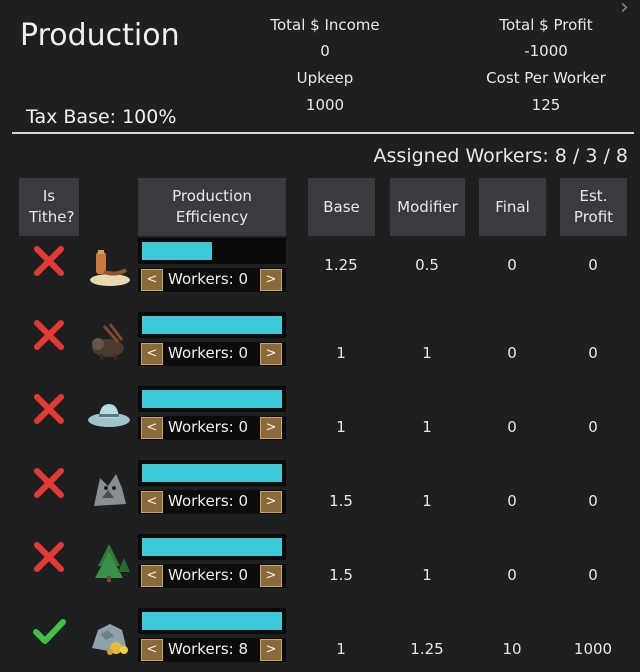 The width and height of the screenshot is (640, 672). What do you see at coordinates (109, 415) in the screenshot?
I see `cowboy-hat-icon` at bounding box center [109, 415].